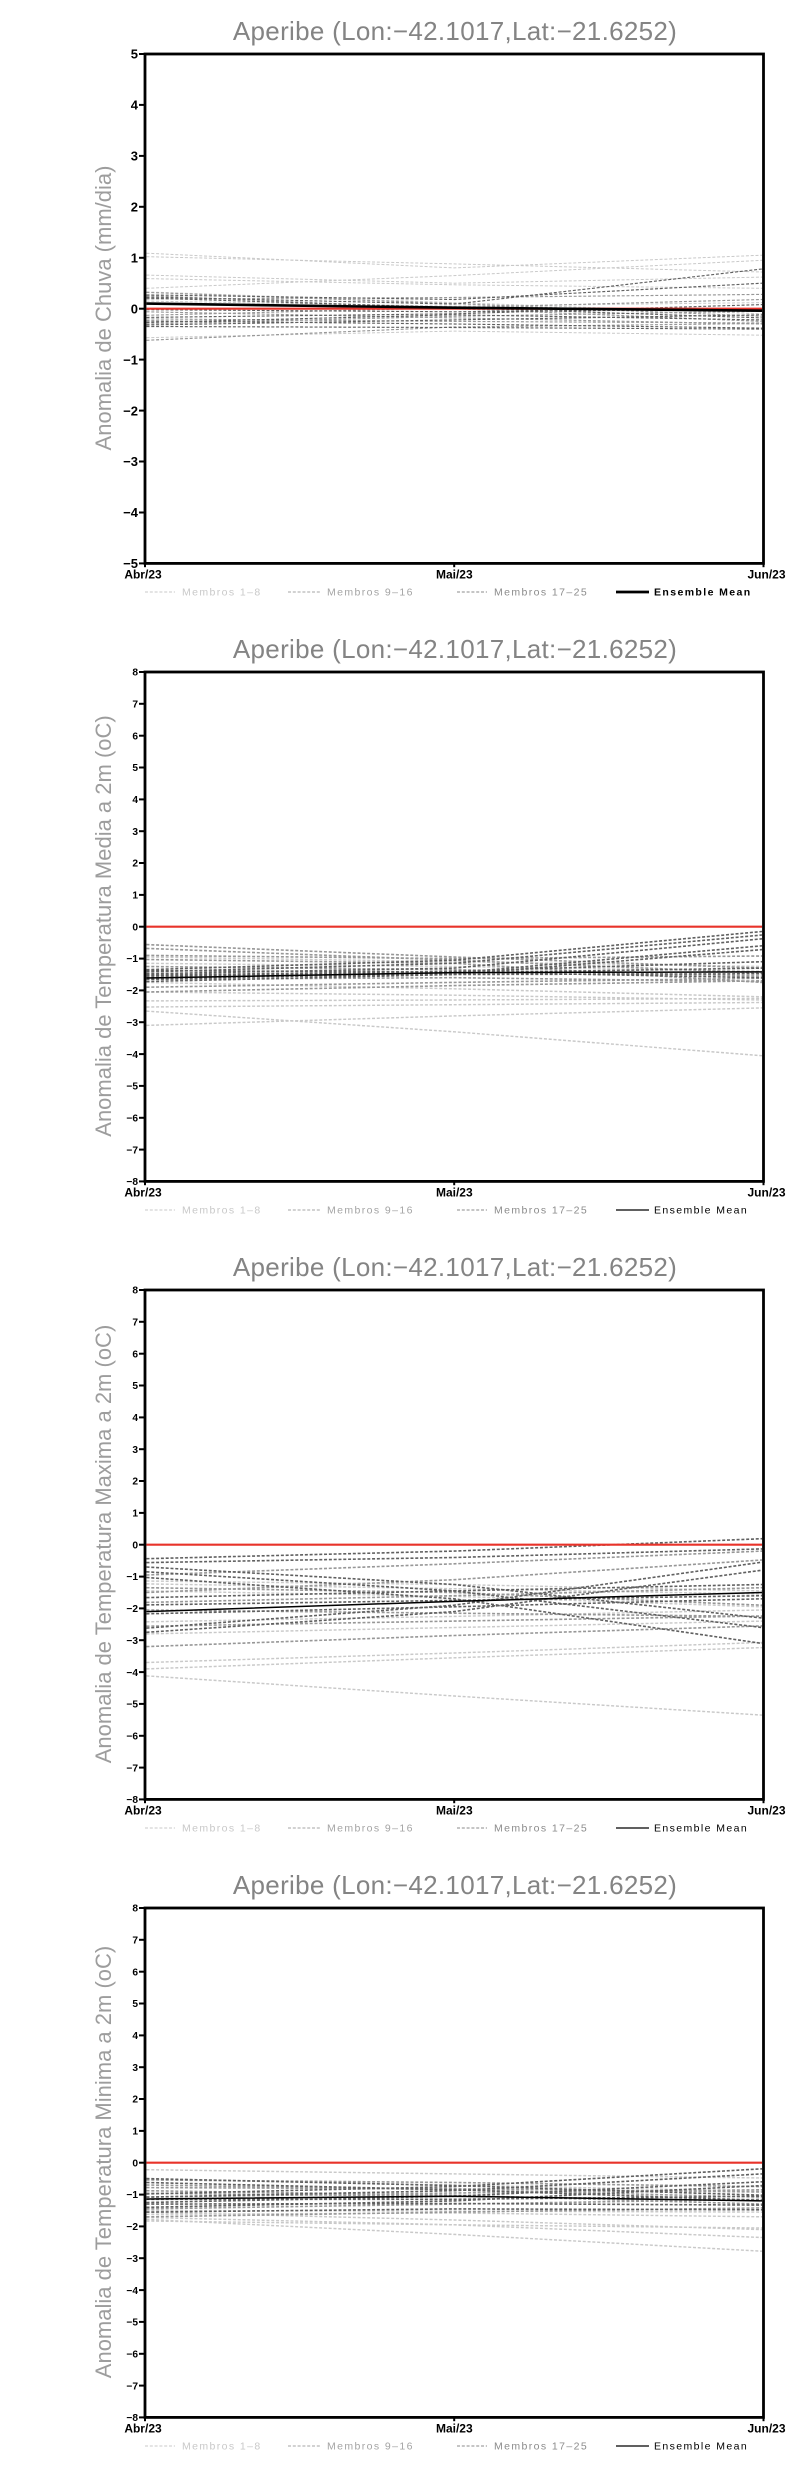  What do you see at coordinates (103, 1544) in the screenshot?
I see `svg-text:Anomalia de Temperatura Maxima: Anomalia de Temperatura Maxima a 2m (oC)` at bounding box center [103, 1544].